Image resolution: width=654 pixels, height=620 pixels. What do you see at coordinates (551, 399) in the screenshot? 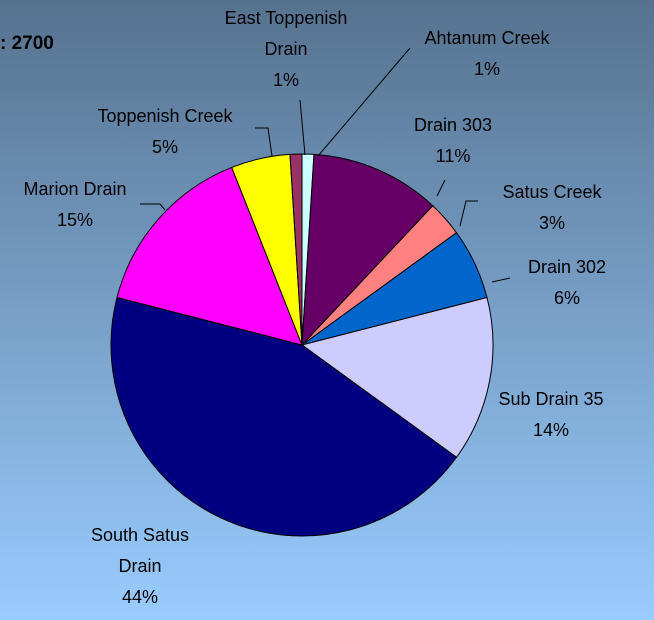
I see `slice-label: Sub Drain 35` at bounding box center [551, 399].